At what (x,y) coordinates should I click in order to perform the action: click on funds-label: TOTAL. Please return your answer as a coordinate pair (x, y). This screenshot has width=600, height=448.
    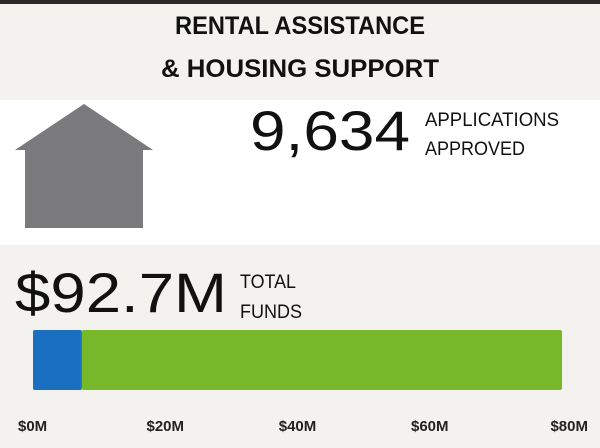
    Looking at the image, I should click on (268, 282).